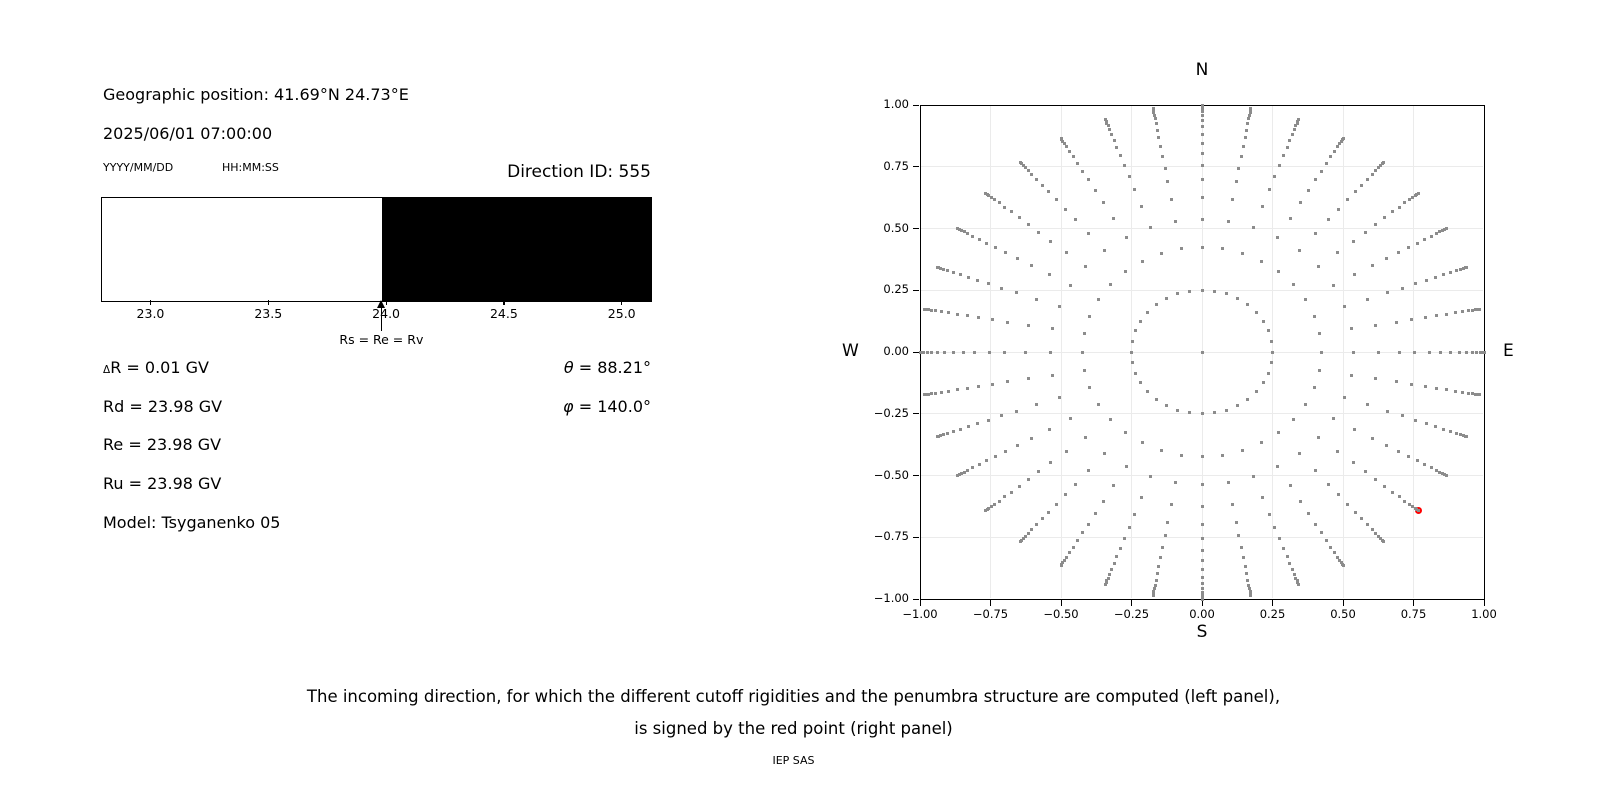  Describe the element at coordinates (138, 167) in the screenshot. I see `date-format-hint: YYYY/MM/DD` at that location.